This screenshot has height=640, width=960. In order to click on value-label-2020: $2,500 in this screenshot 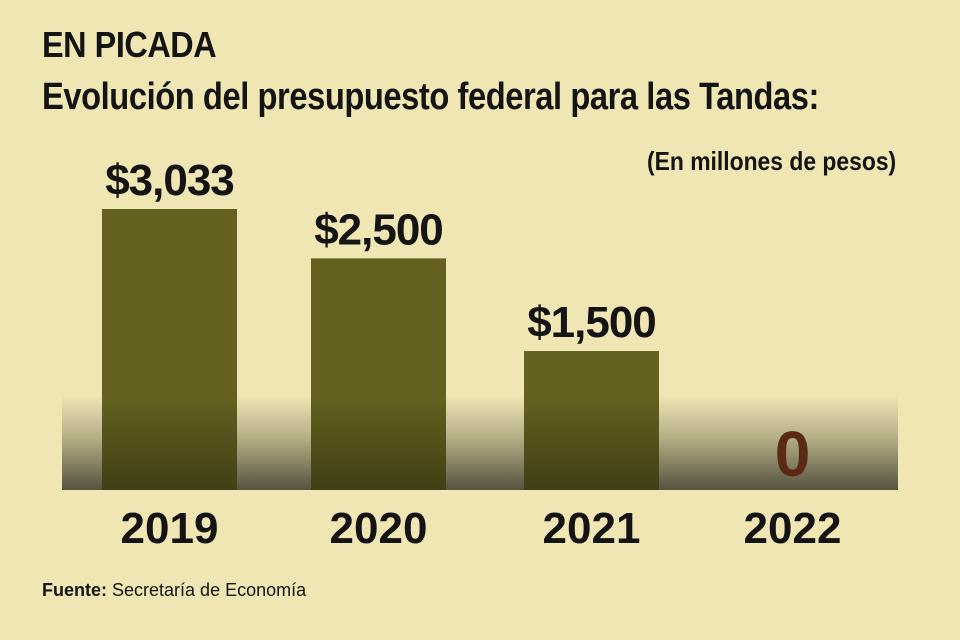, I will do `click(378, 229)`.